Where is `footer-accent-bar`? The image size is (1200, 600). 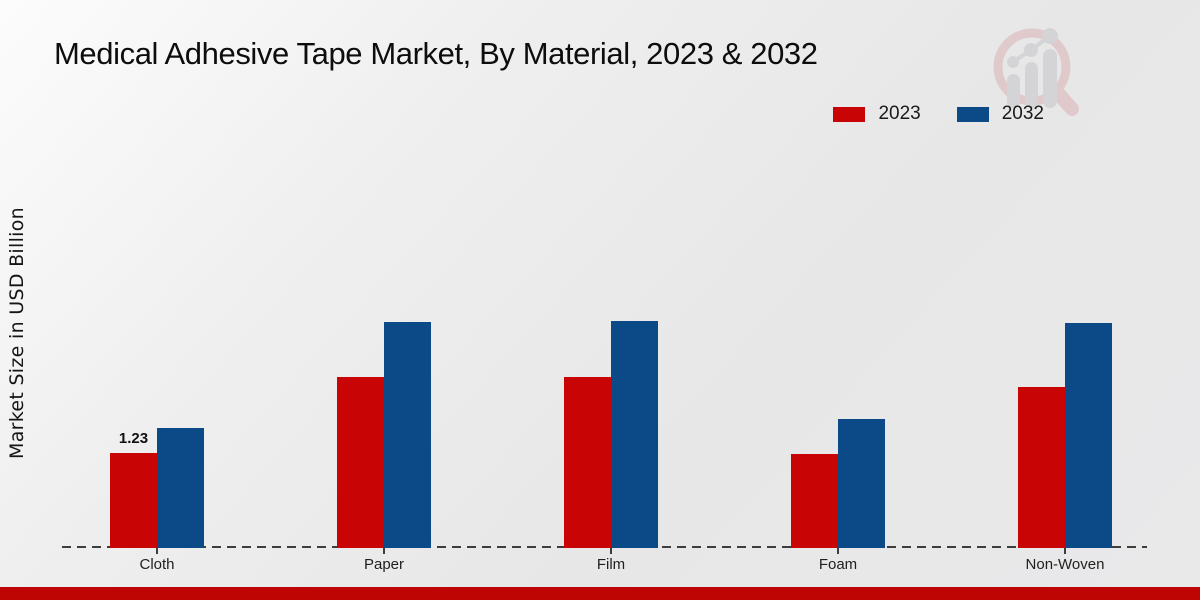 footer-accent-bar is located at coordinates (600, 593).